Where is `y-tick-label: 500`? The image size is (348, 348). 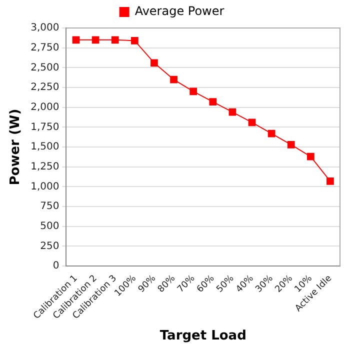 y-tick-label: 500 is located at coordinates (50, 226).